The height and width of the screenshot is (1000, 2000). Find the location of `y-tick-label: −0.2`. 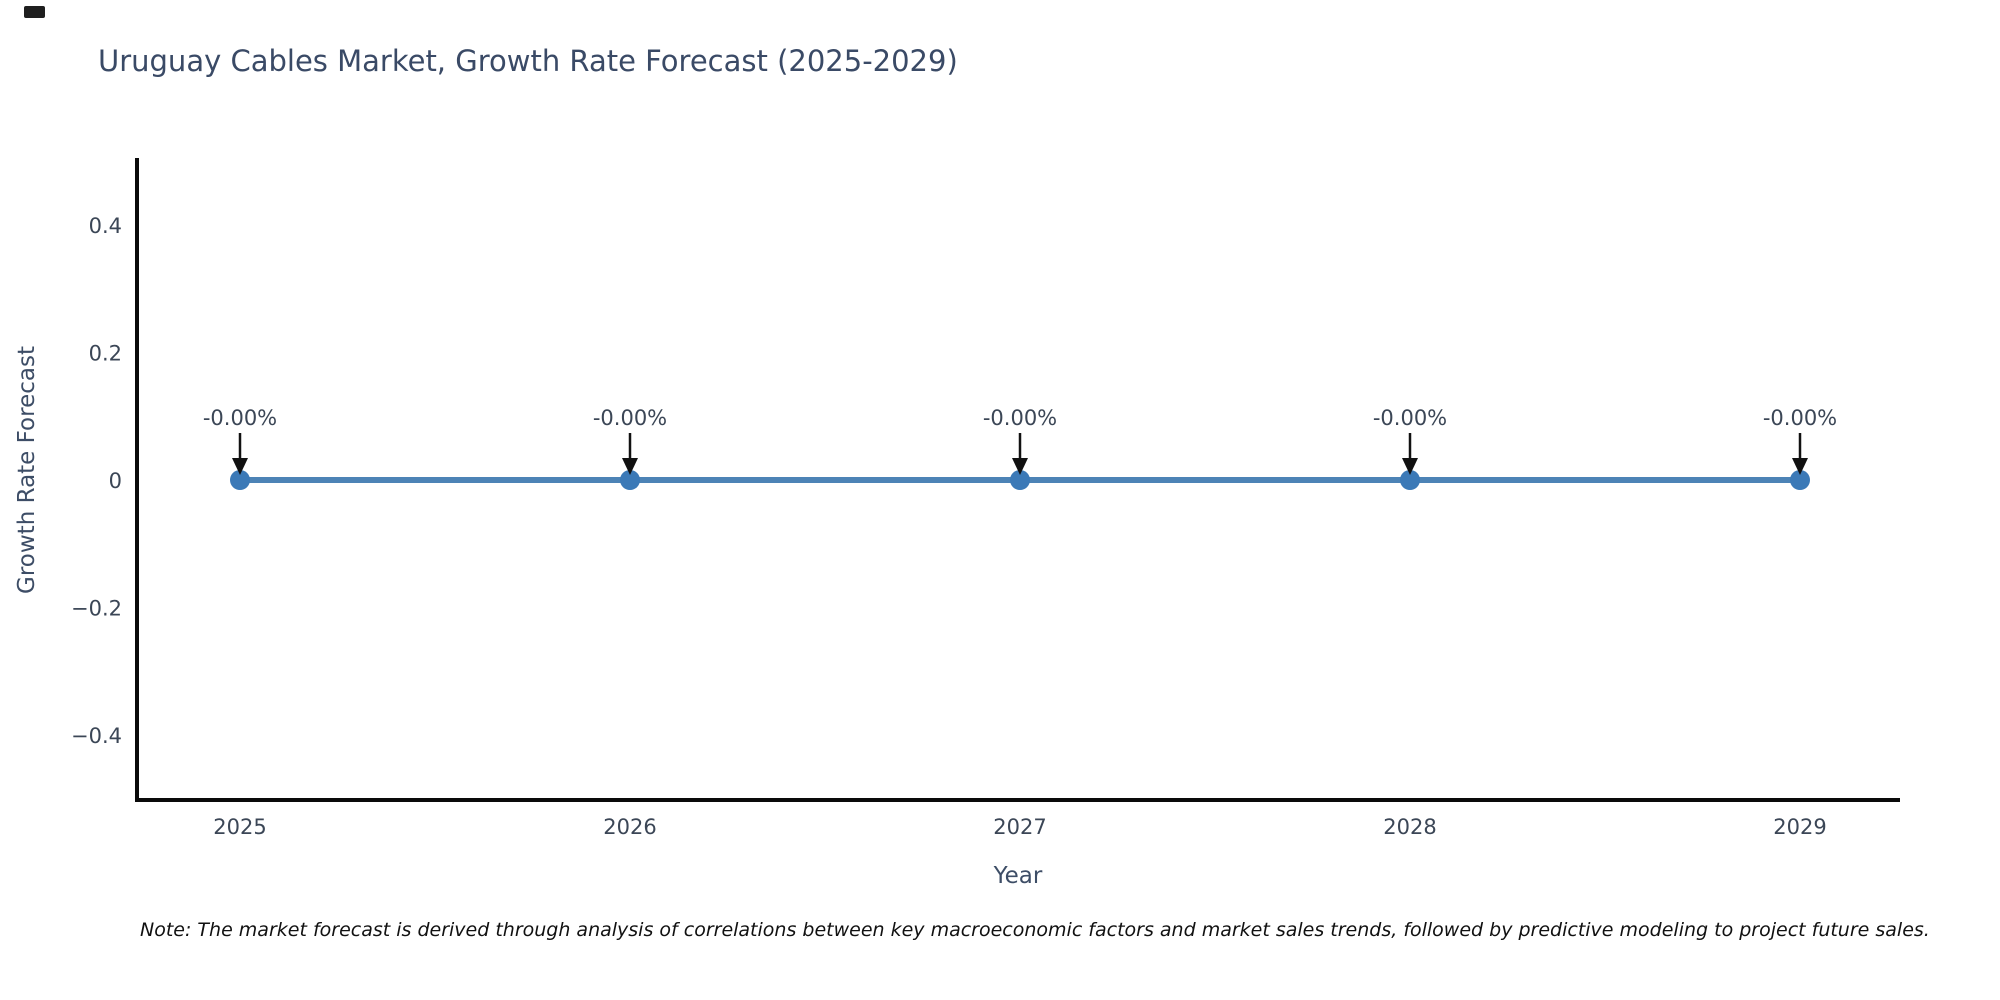

y-tick-label: −0.2 is located at coordinates (96, 609).